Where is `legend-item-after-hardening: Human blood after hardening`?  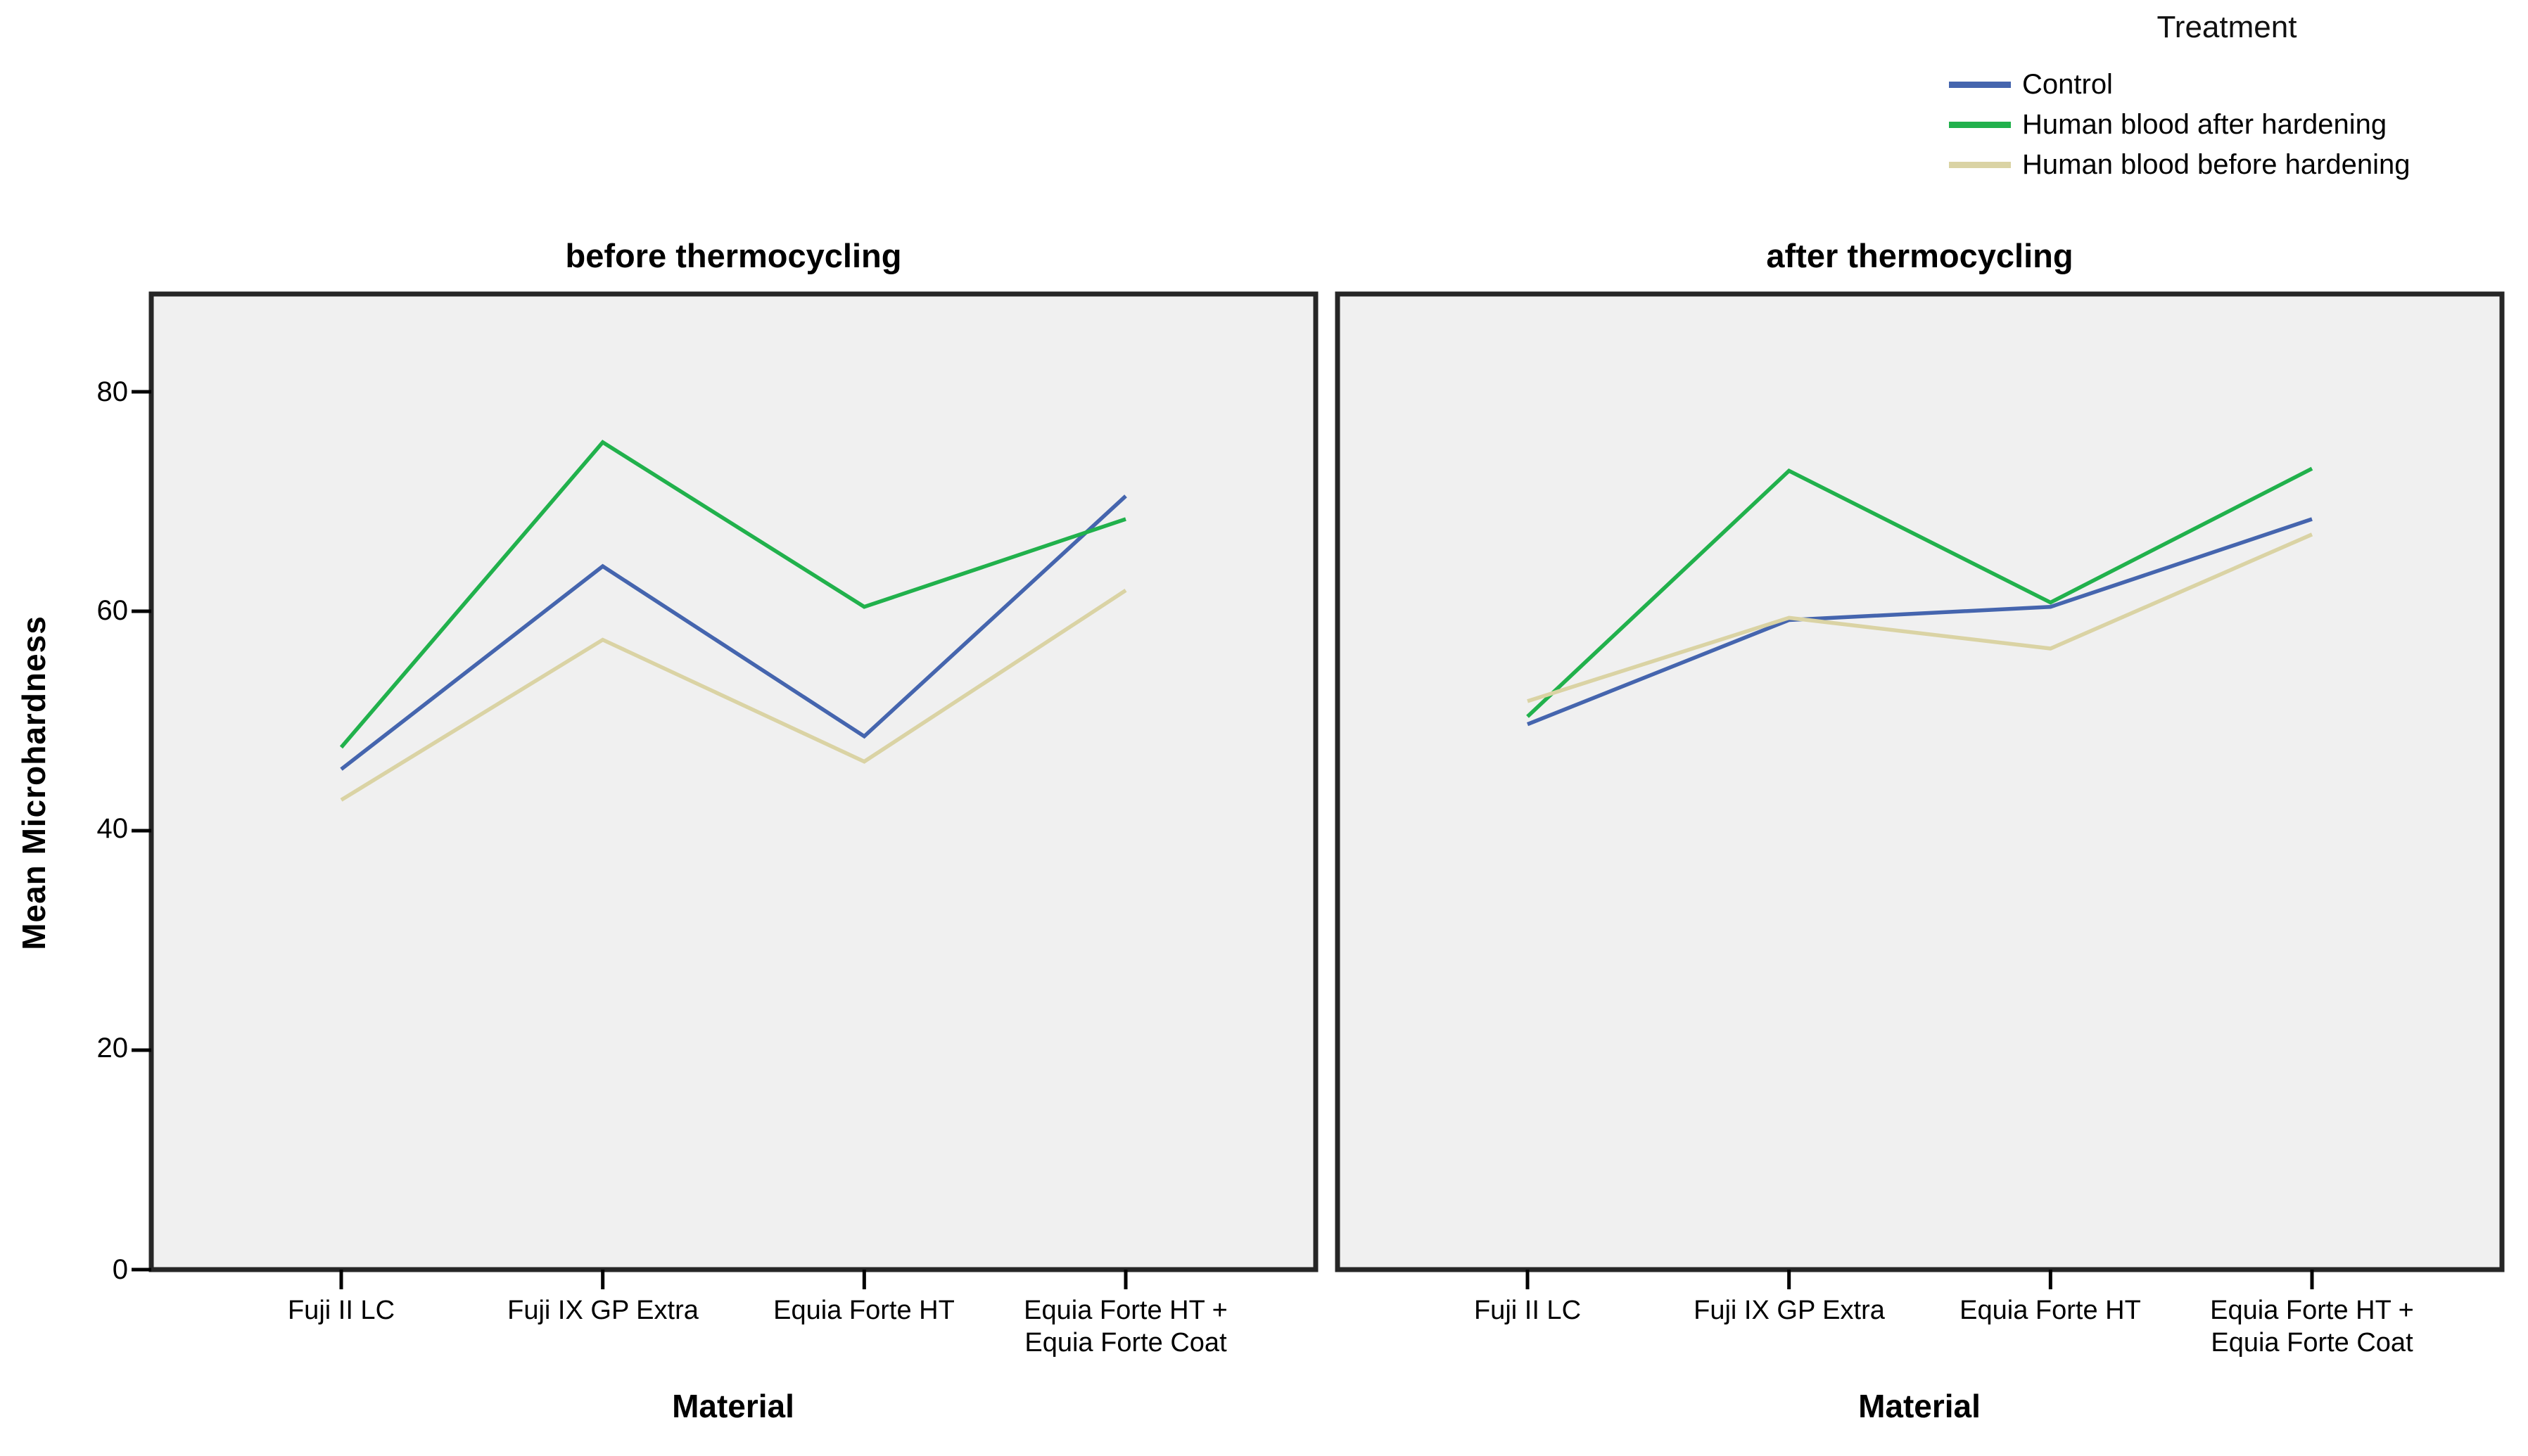 legend-item-after-hardening: Human blood after hardening is located at coordinates (2227, 125).